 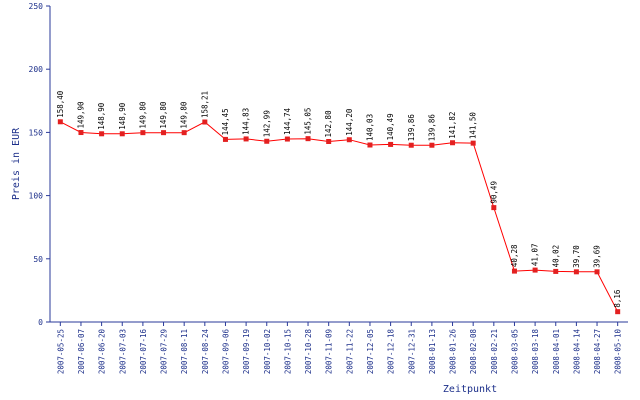 What do you see at coordinates (349, 122) in the screenshot?
I see `data-label: 144,20` at bounding box center [349, 122].